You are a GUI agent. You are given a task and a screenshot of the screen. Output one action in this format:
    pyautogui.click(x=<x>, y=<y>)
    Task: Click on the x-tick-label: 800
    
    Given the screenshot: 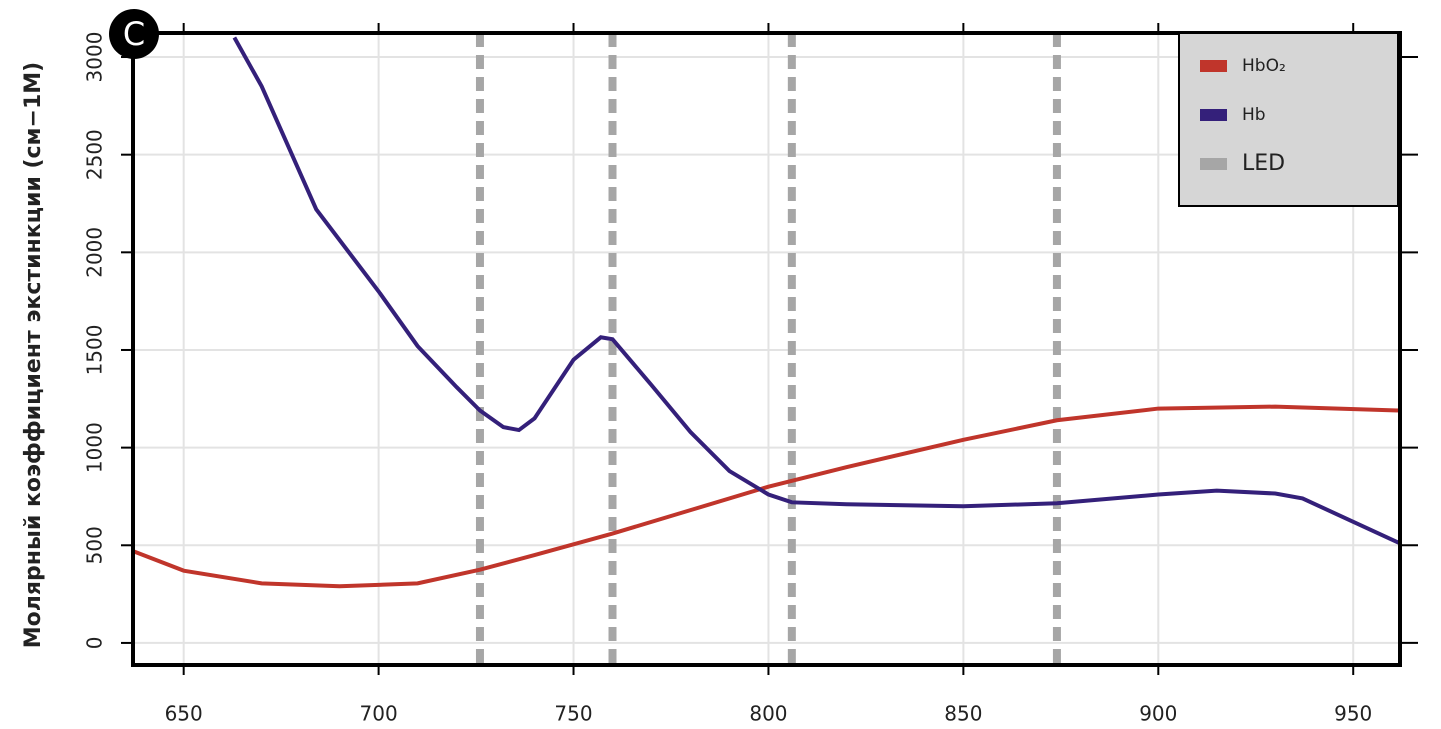 What is the action you would take?
    pyautogui.click(x=768, y=714)
    